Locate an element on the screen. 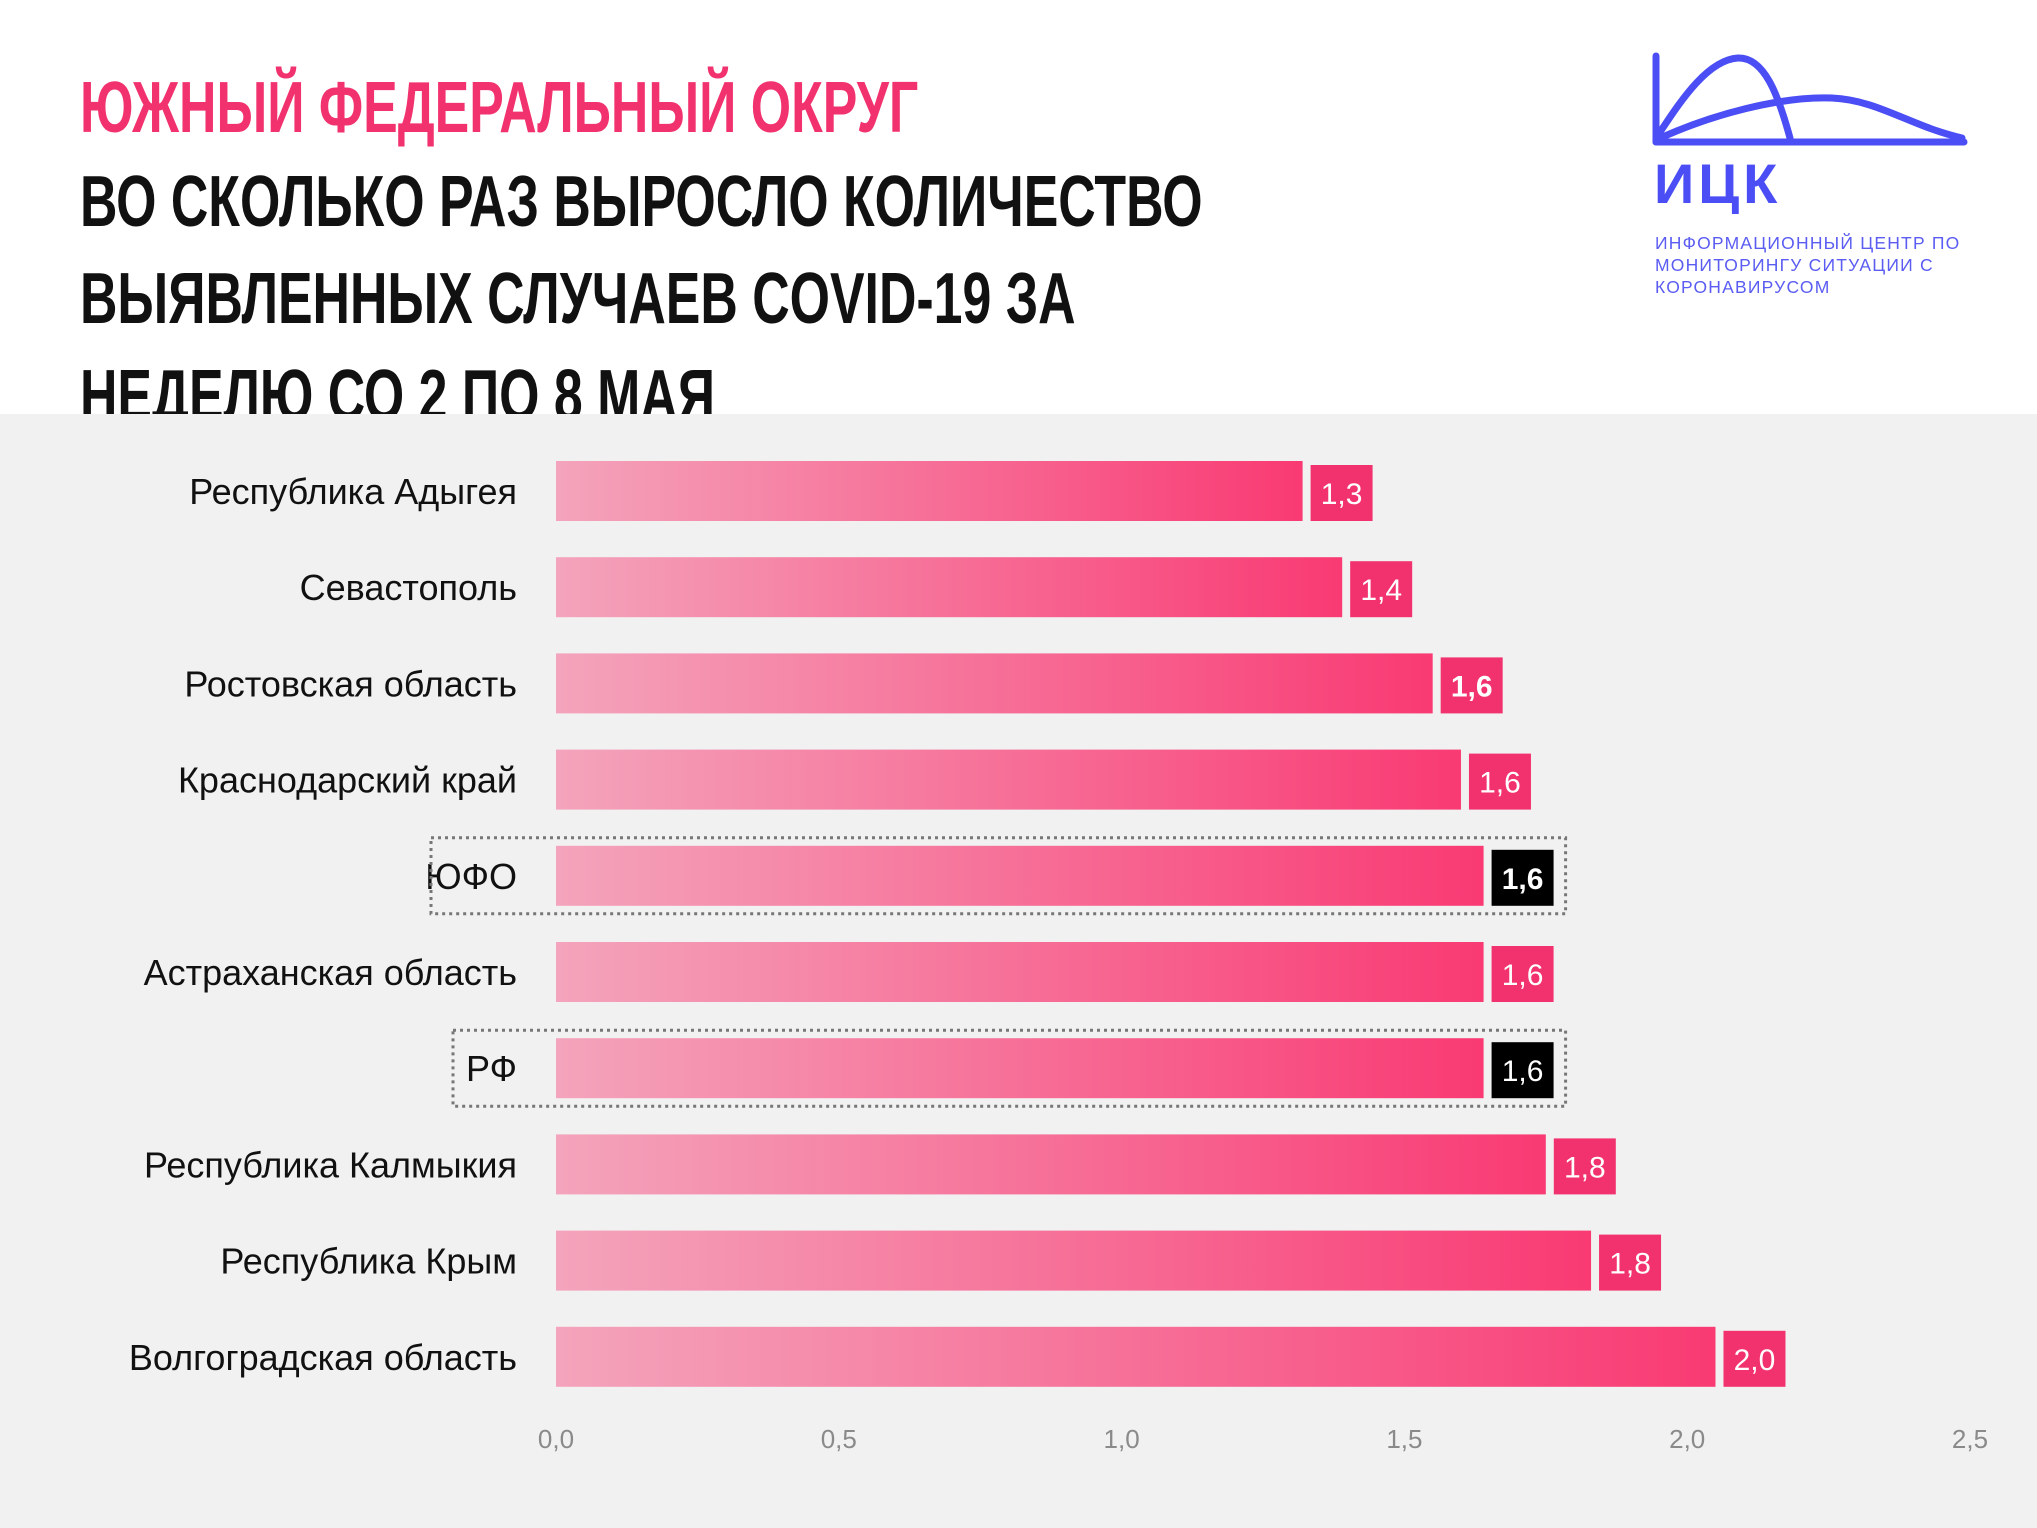  category-label: Республика Крым is located at coordinates (368, 1261).